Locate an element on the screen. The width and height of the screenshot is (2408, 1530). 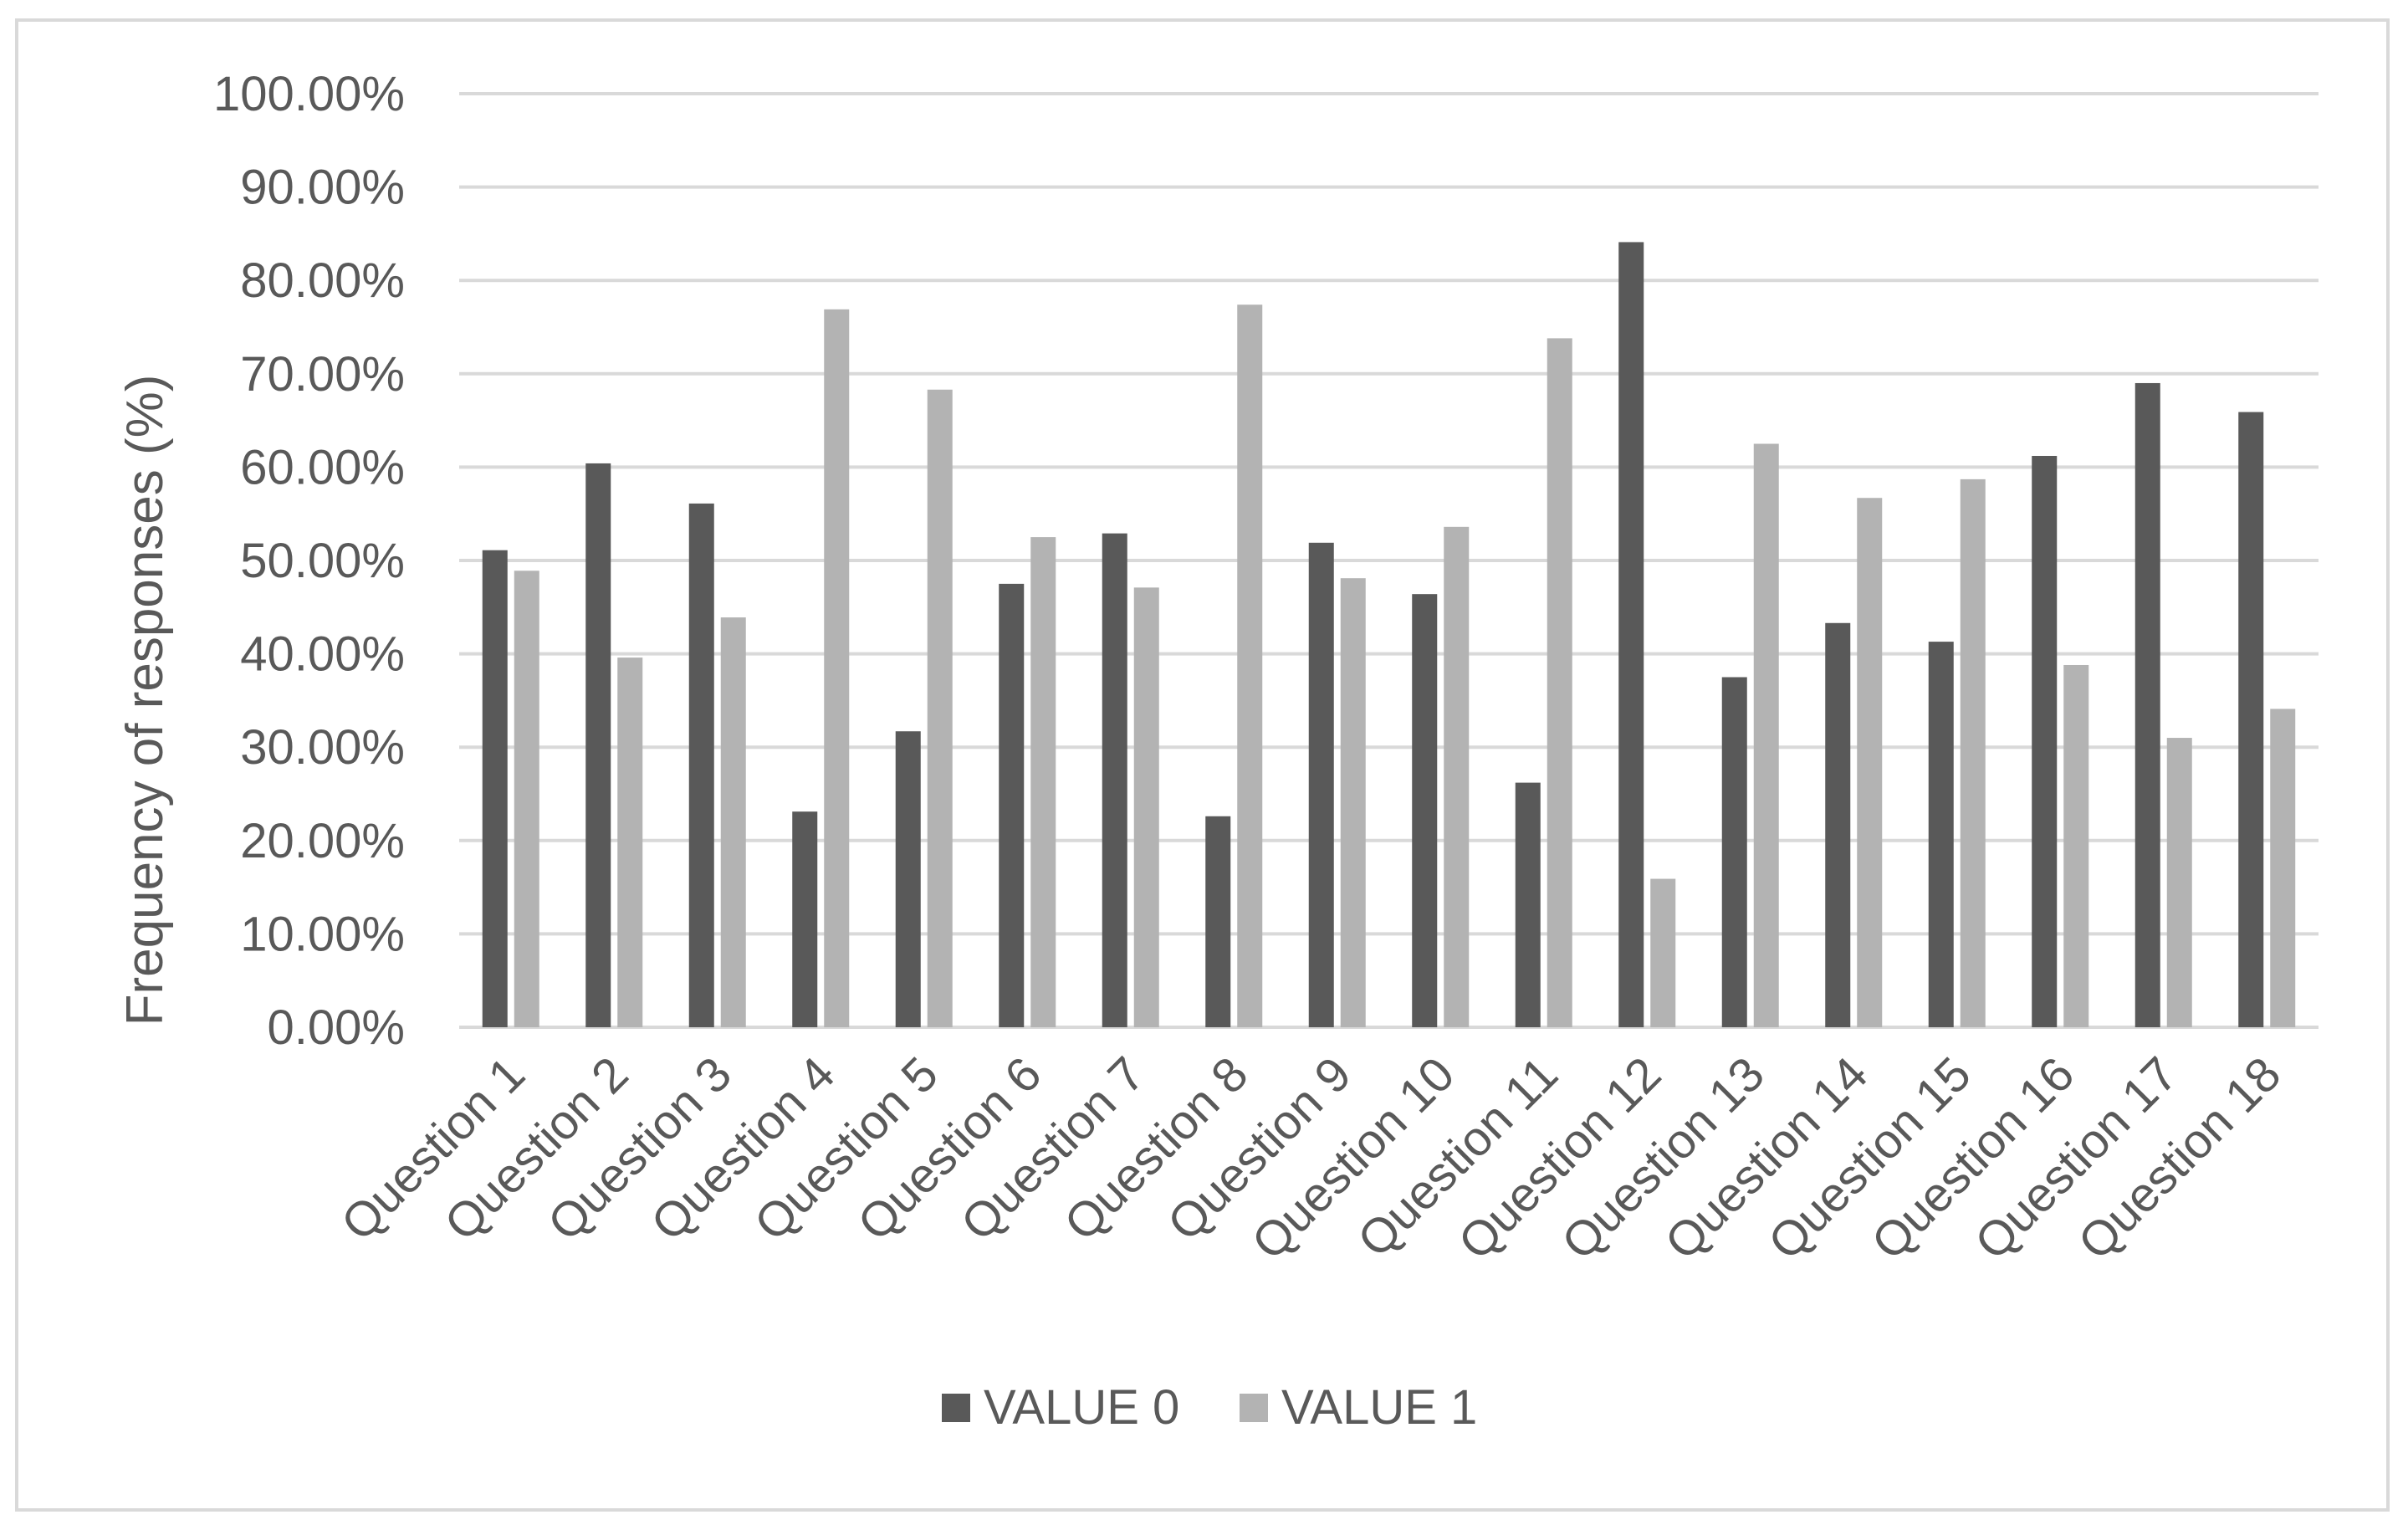
bar-value-0-q13 is located at coordinates (1734, 852).